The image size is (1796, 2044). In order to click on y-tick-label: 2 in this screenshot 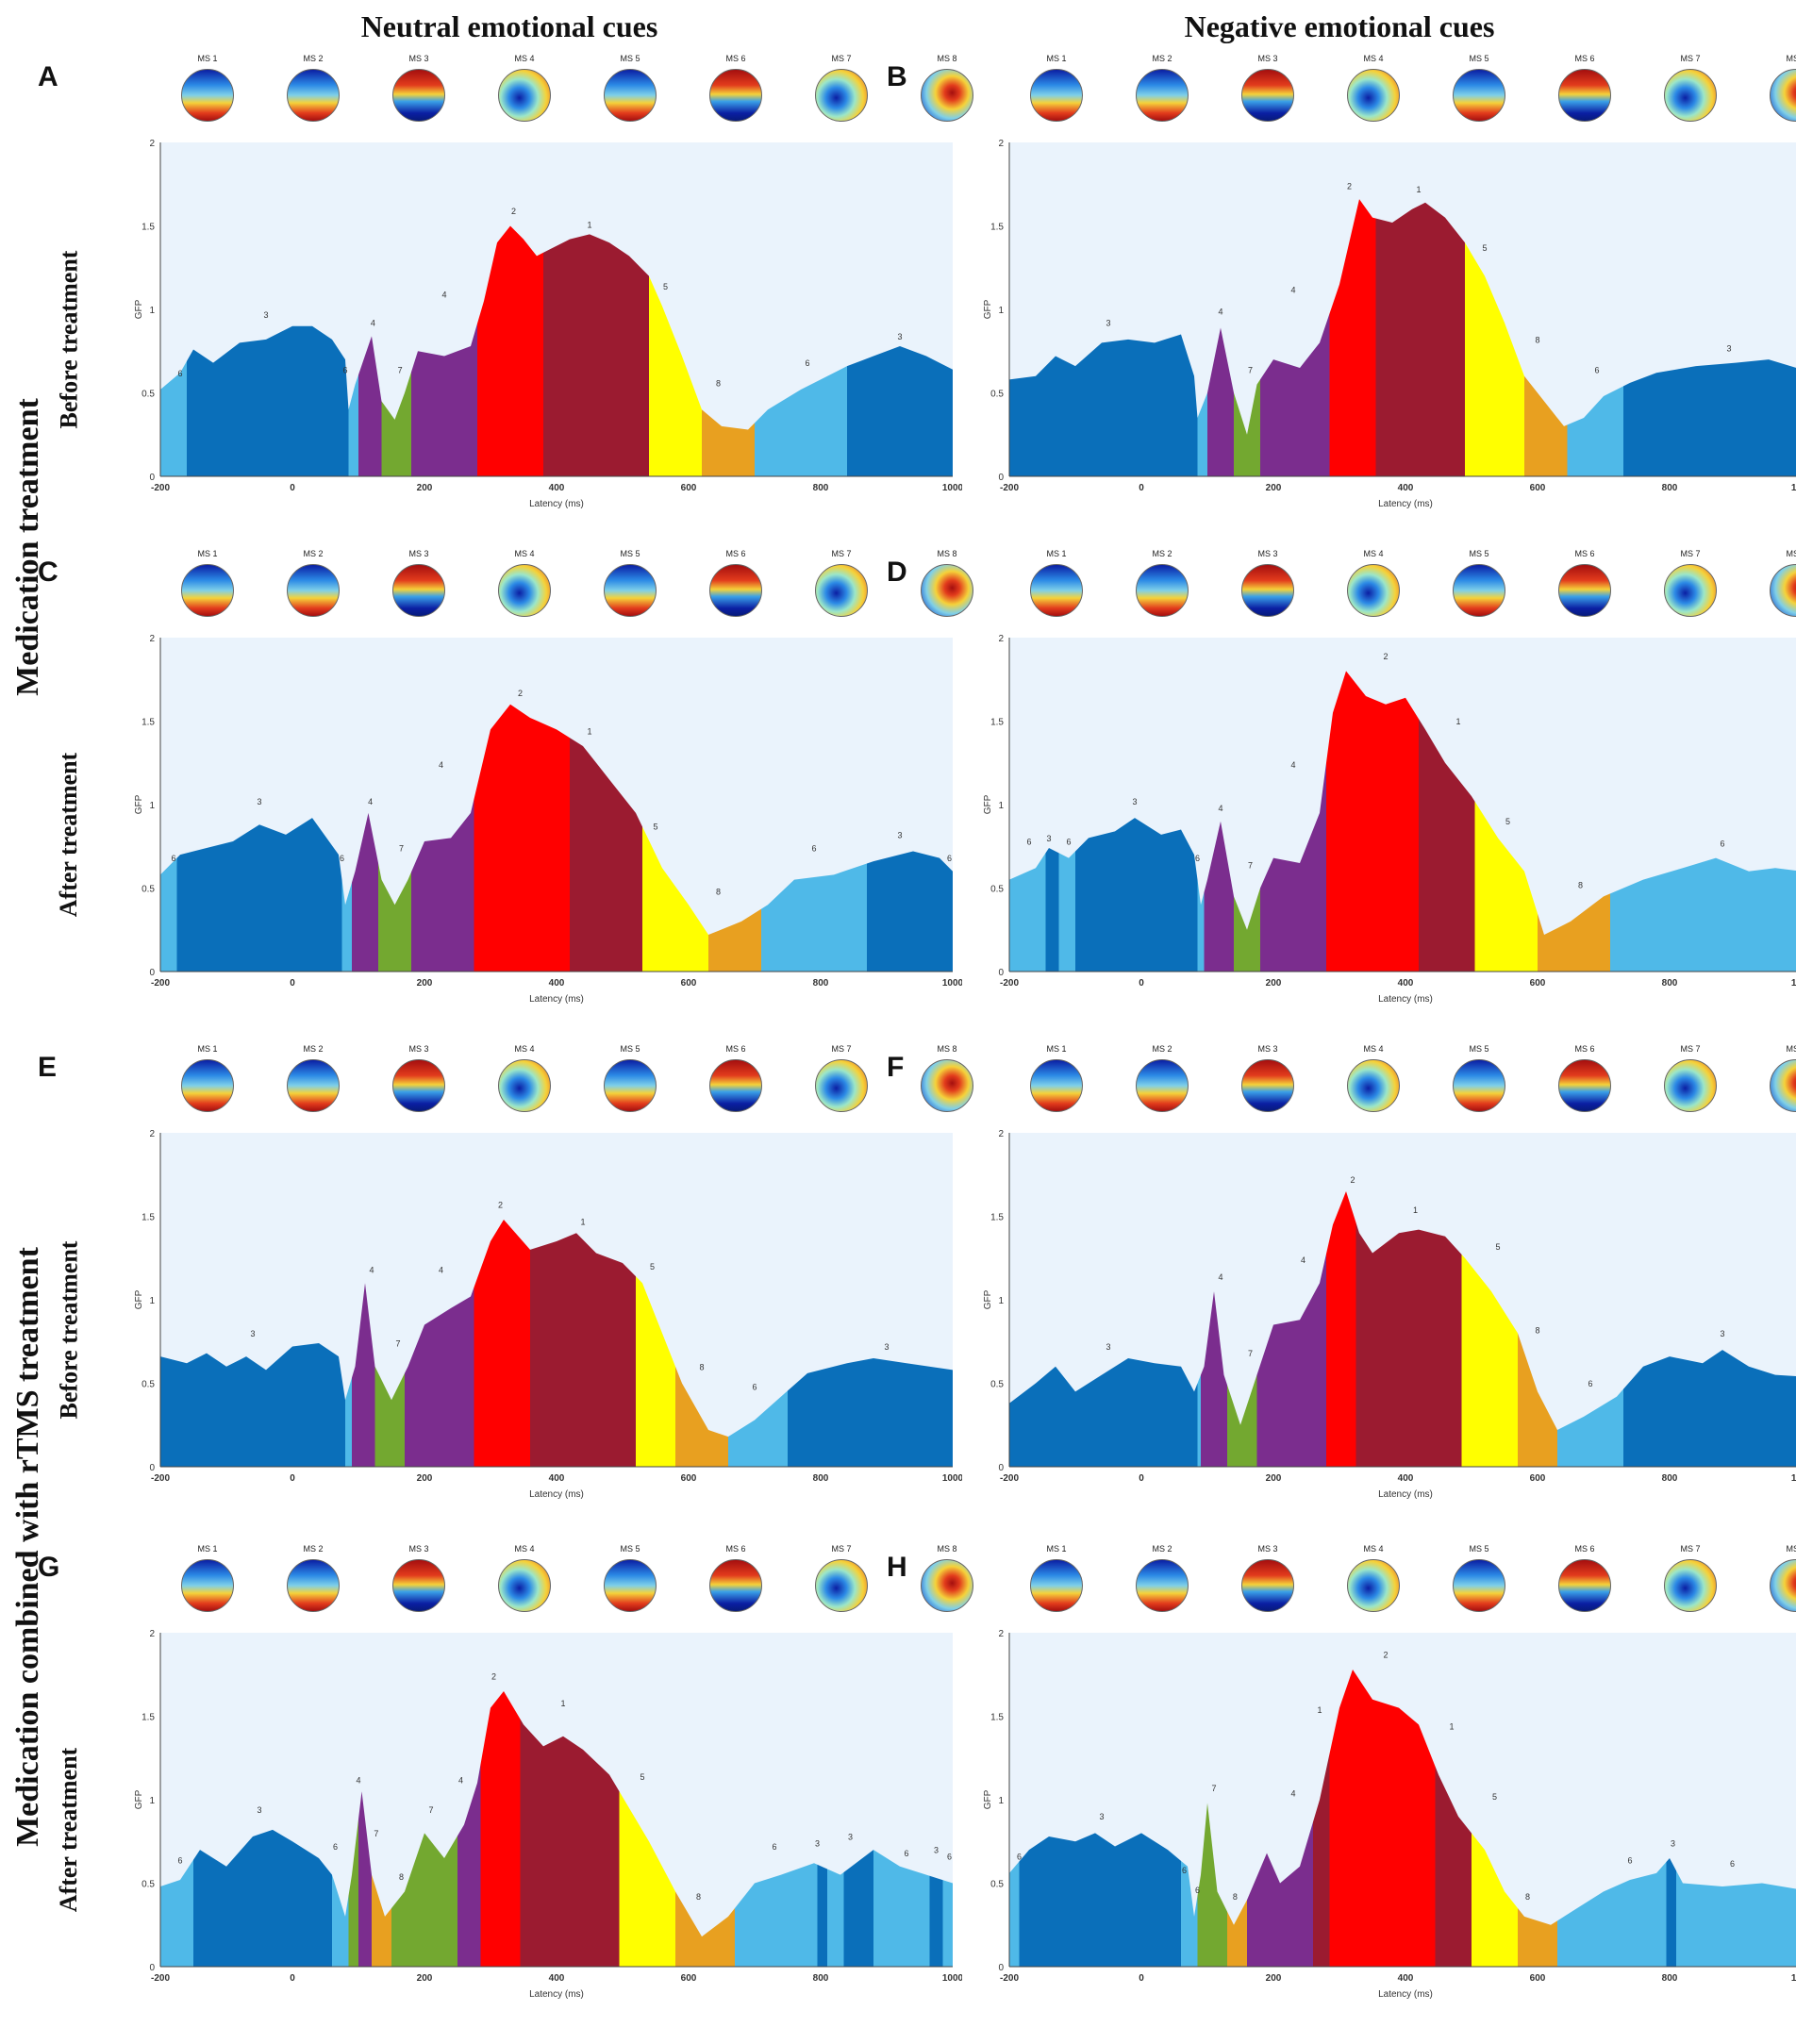, I will do `click(152, 1134)`.